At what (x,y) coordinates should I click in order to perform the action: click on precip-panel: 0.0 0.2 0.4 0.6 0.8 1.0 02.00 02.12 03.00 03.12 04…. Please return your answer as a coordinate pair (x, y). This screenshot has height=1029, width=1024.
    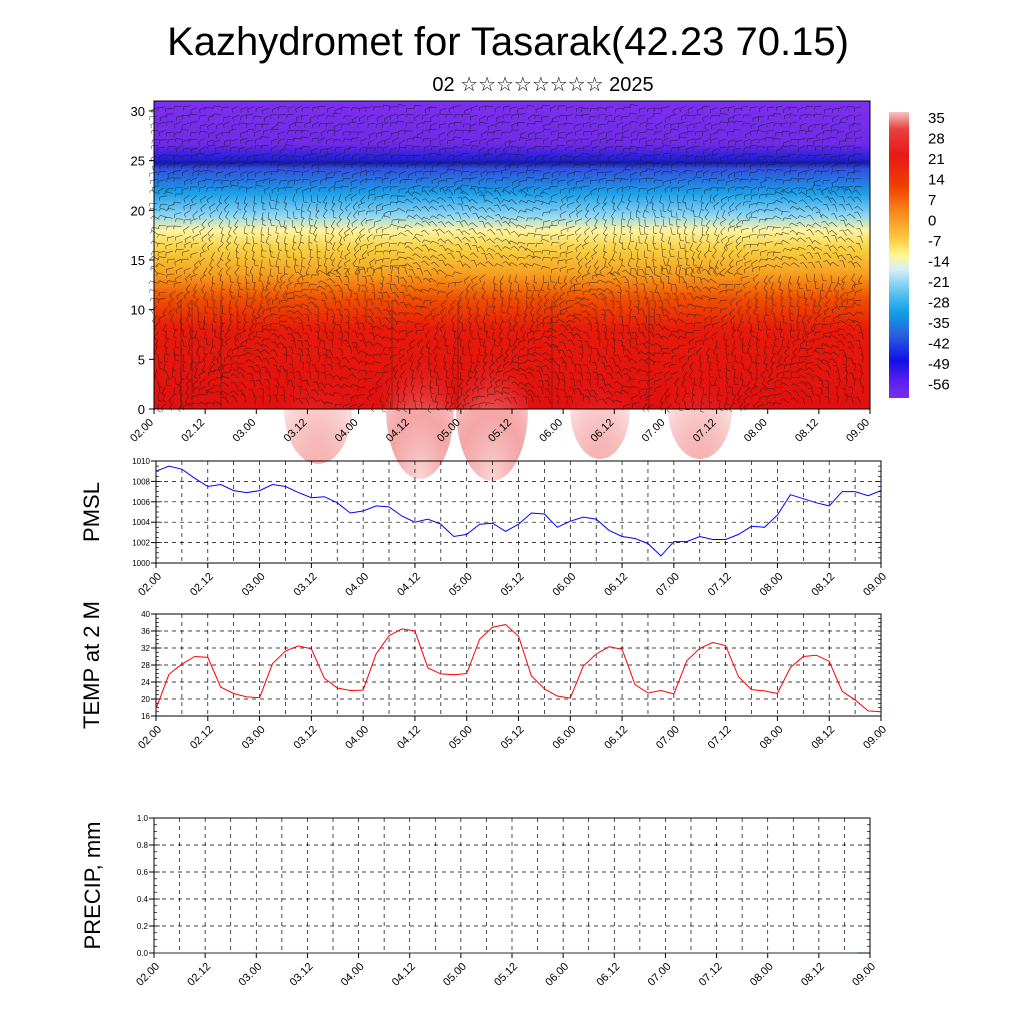
    Looking at the image, I should click on (479, 901).